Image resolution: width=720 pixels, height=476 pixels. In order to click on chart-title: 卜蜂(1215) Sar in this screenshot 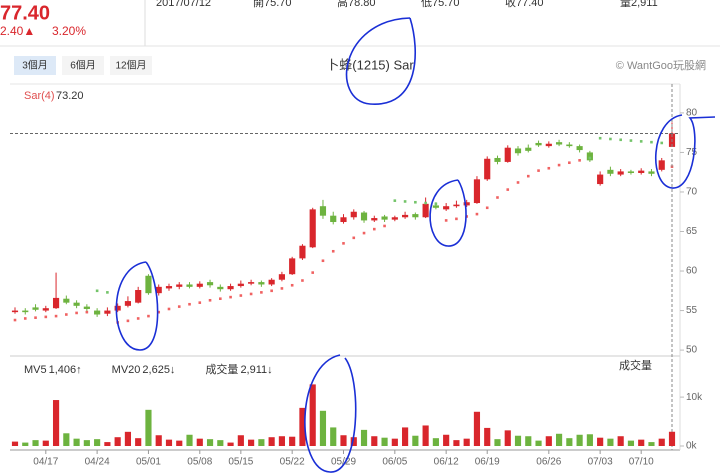, I will do `click(370, 64)`.